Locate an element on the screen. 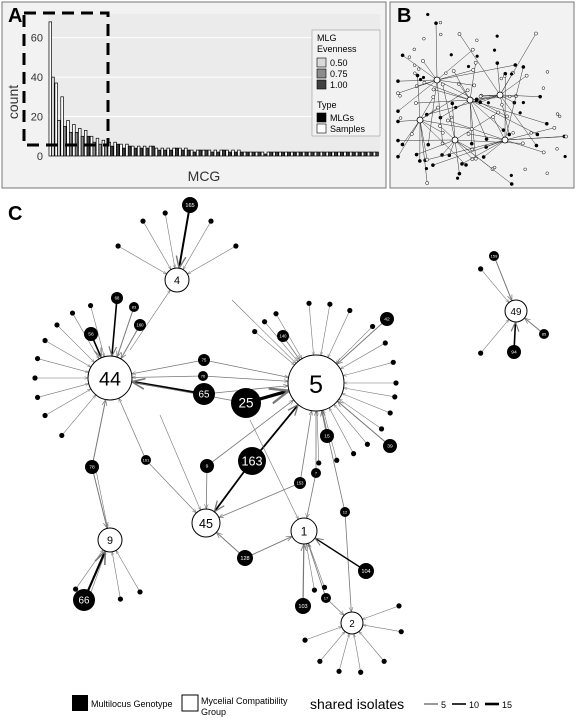 The height and width of the screenshot is (720, 576). mcg-node-label: 49 is located at coordinates (516, 312).